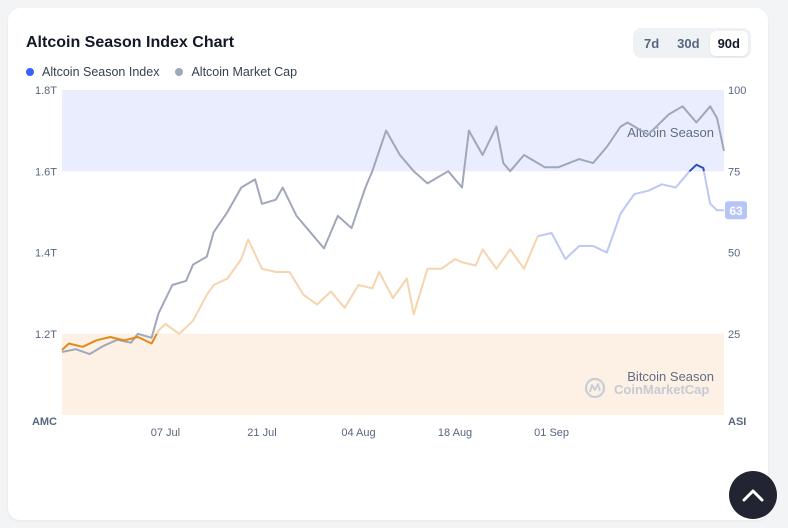 This screenshot has width=788, height=528. Describe the element at coordinates (737, 91) in the screenshot. I see `right-axis-tick: 100` at that location.